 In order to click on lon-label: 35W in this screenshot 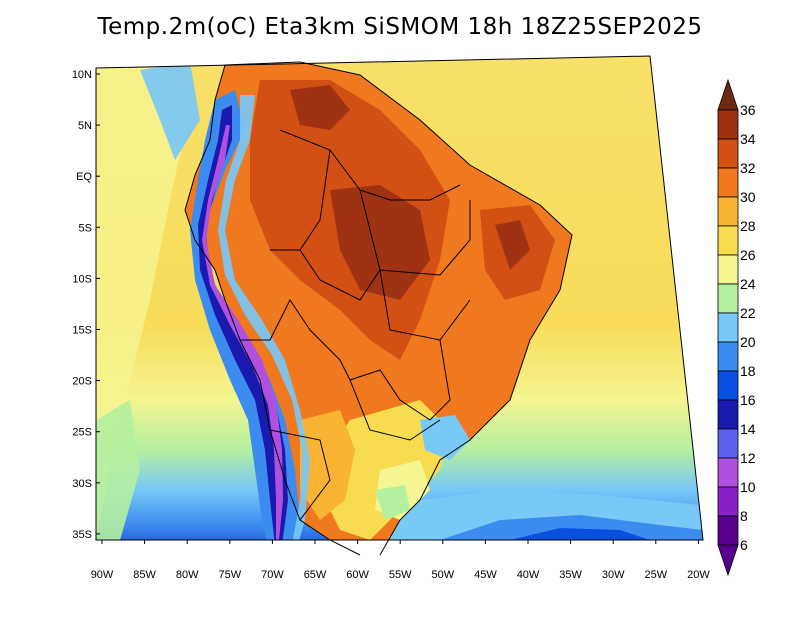, I will do `click(570, 575)`.